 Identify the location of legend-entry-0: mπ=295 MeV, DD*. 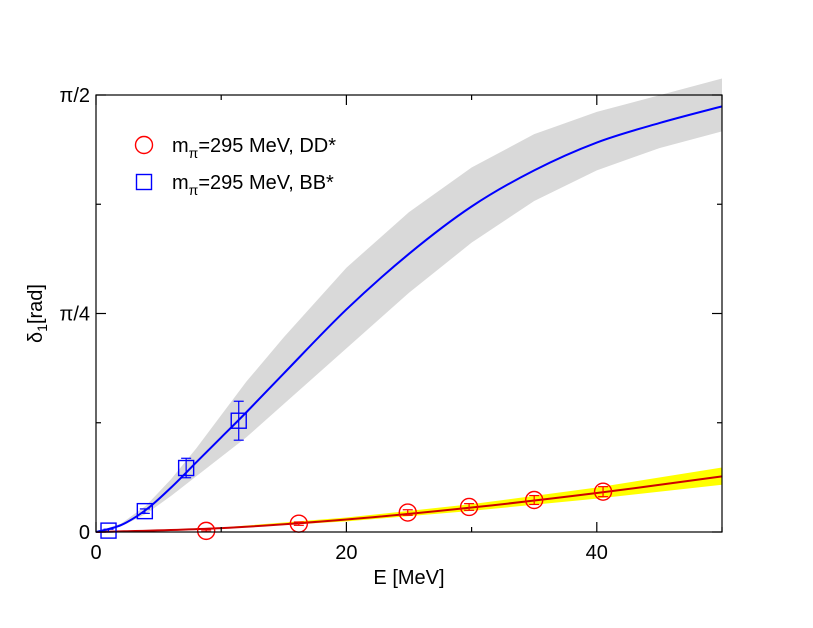
(235, 148).